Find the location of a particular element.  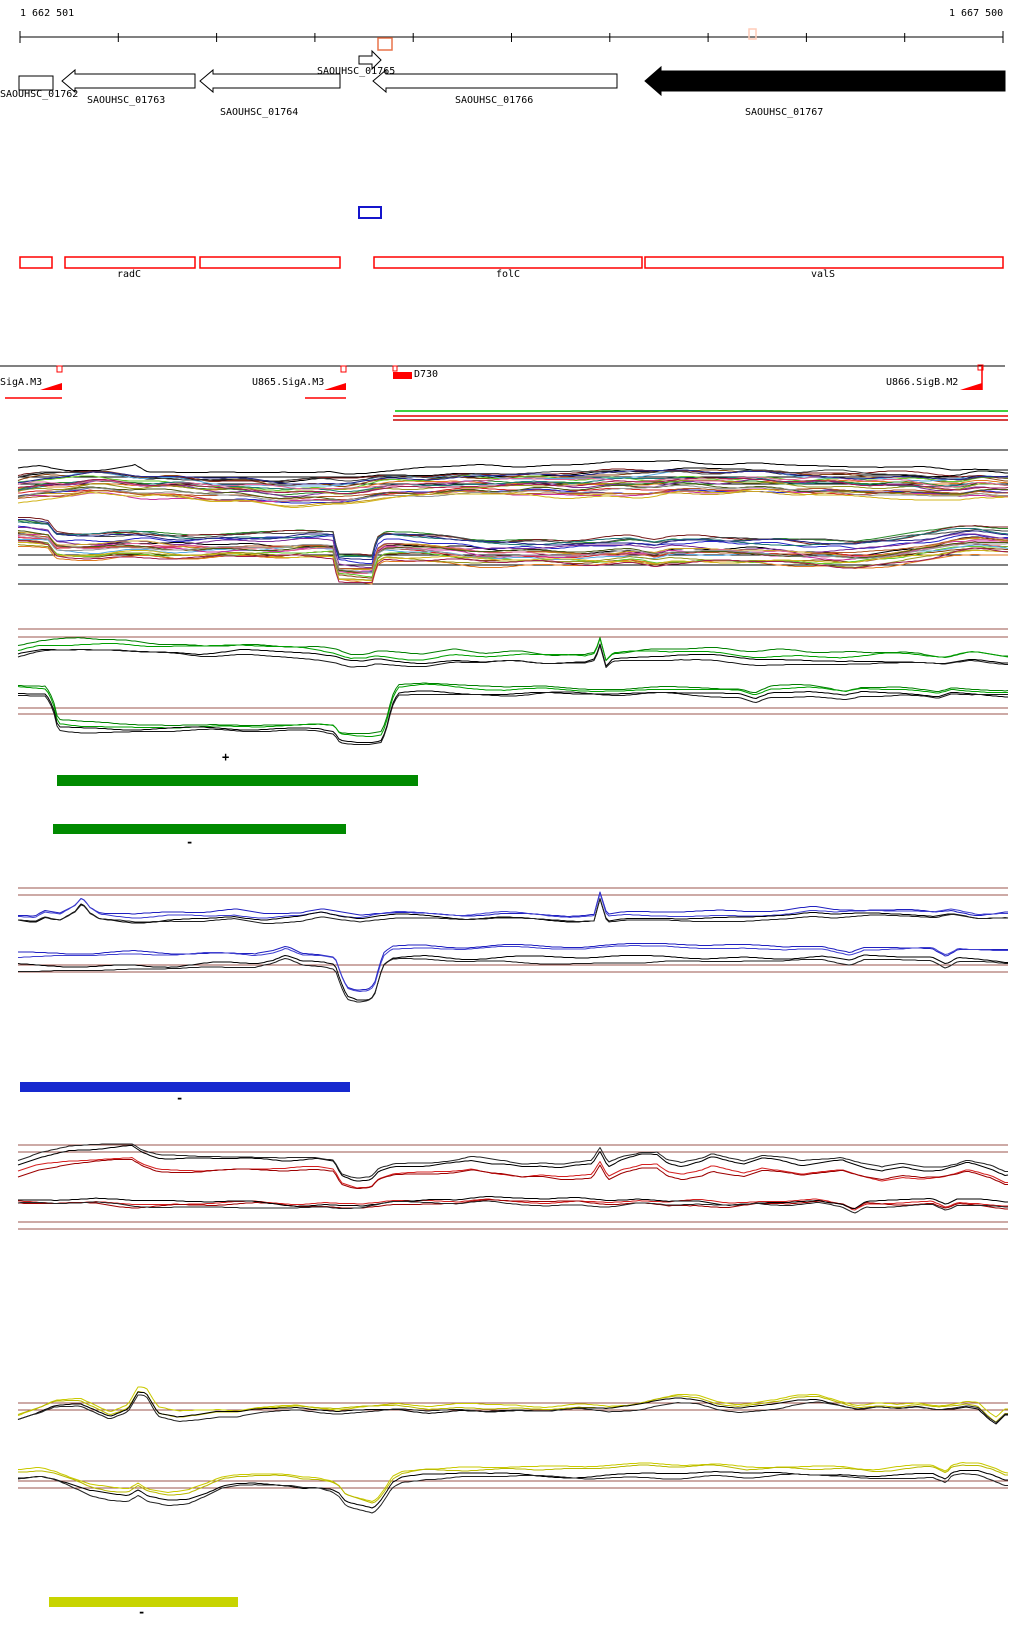

gene-box-label-folc: folC is located at coordinates (508, 274).